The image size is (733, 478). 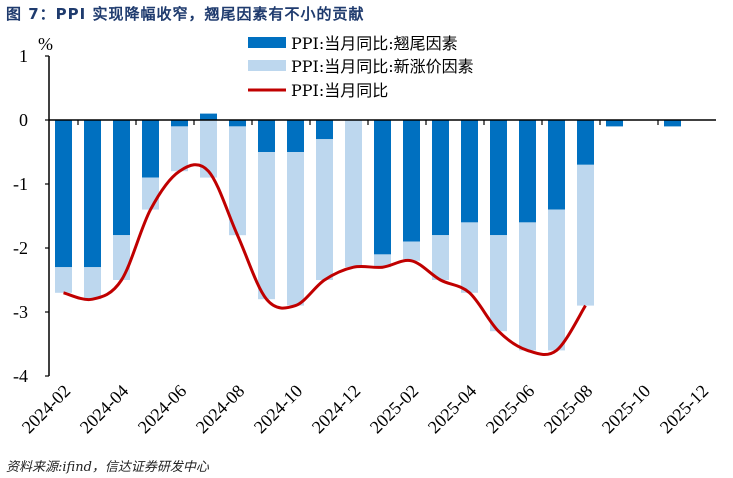 What do you see at coordinates (46, 409) in the screenshot?
I see `x-tick-label: 2024-02` at bounding box center [46, 409].